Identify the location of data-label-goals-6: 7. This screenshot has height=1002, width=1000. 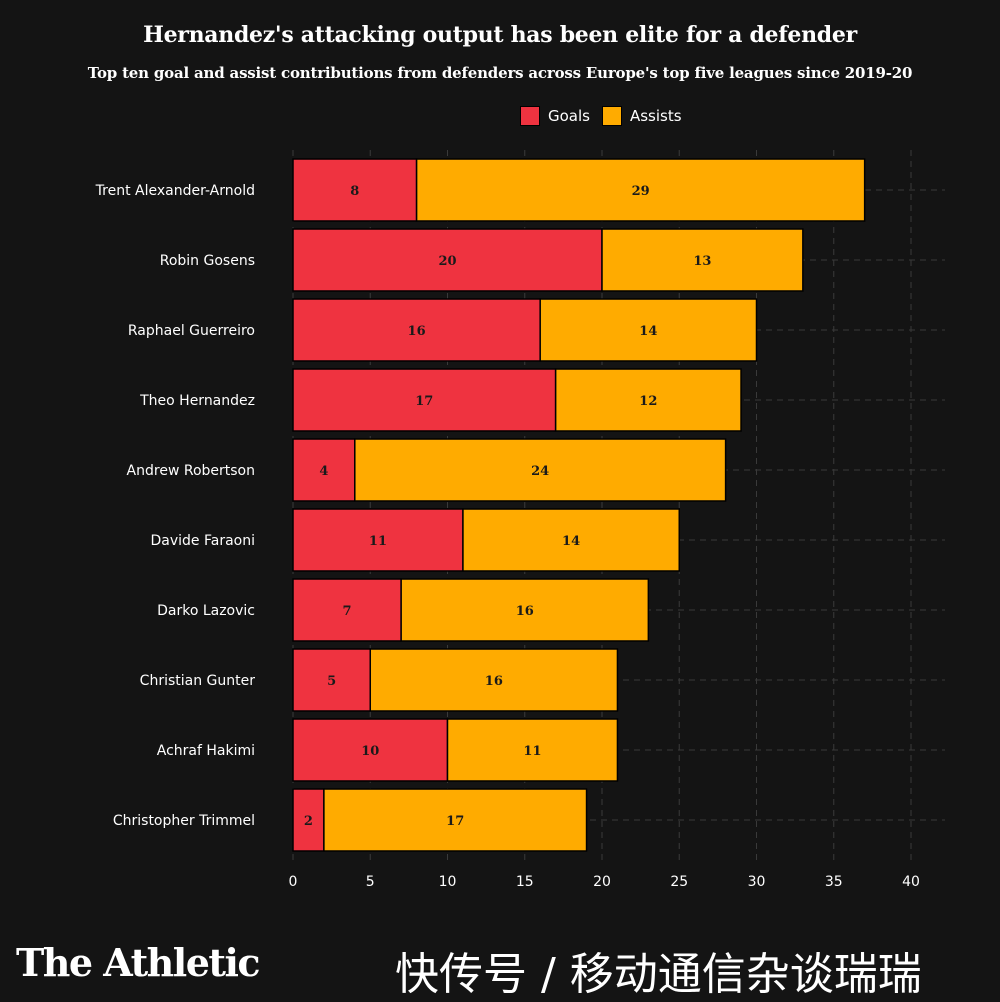
(347, 611).